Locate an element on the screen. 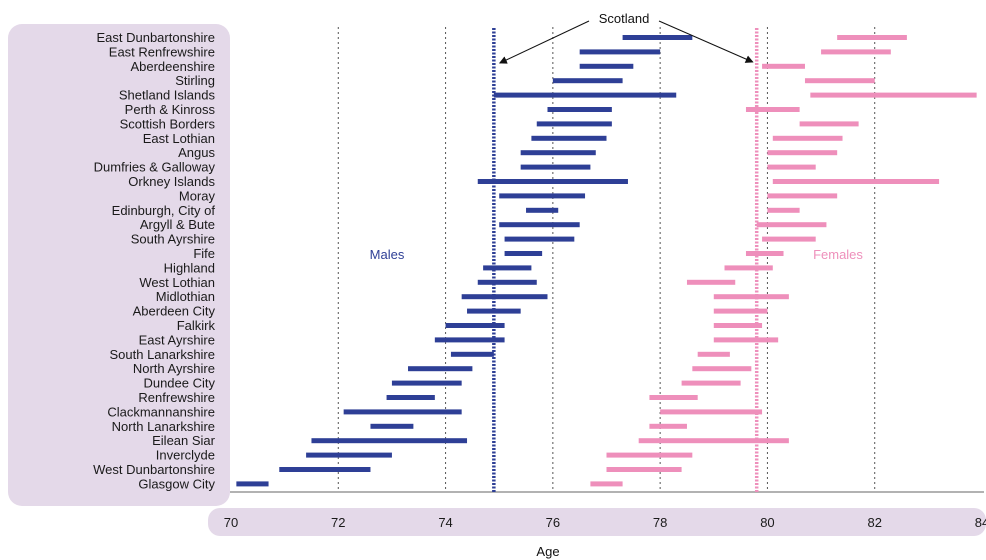  male-bar-fife is located at coordinates (523, 253).